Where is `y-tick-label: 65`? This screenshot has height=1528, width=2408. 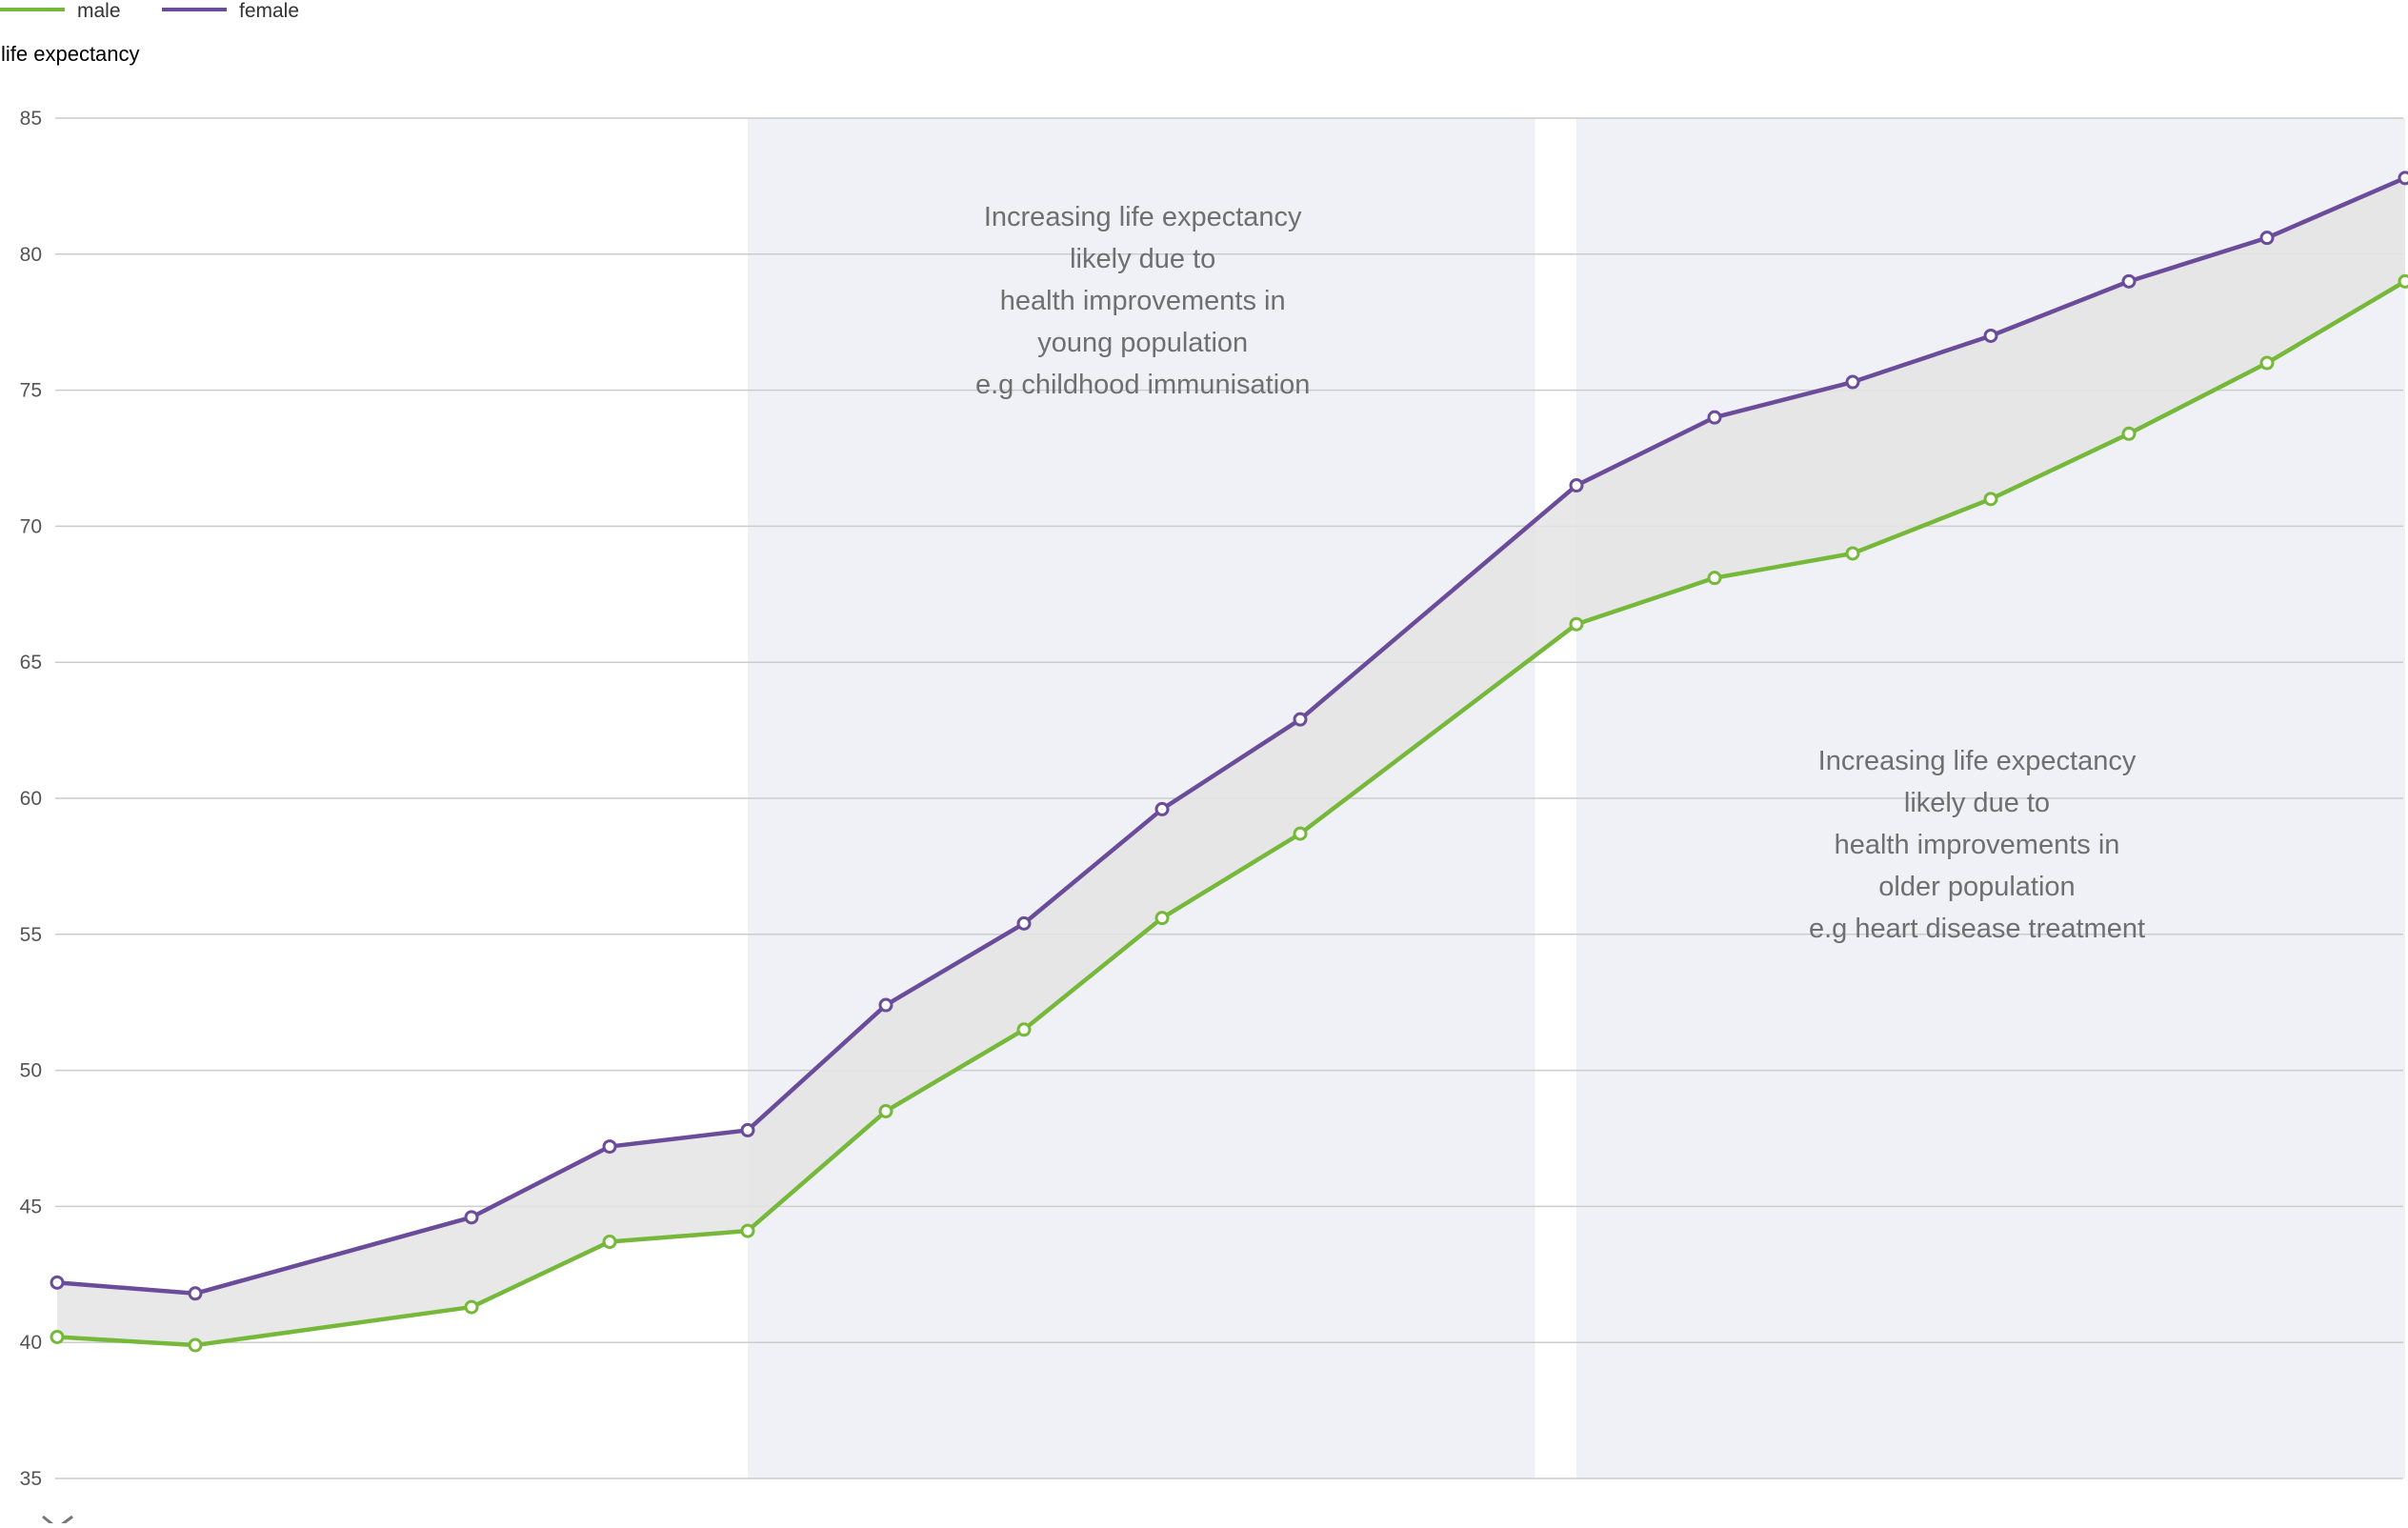 y-tick-label: 65 is located at coordinates (31, 663).